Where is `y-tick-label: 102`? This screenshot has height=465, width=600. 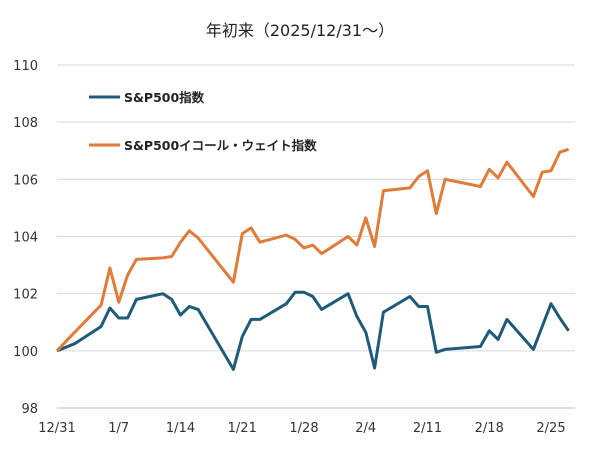
y-tick-label: 102 is located at coordinates (25, 295).